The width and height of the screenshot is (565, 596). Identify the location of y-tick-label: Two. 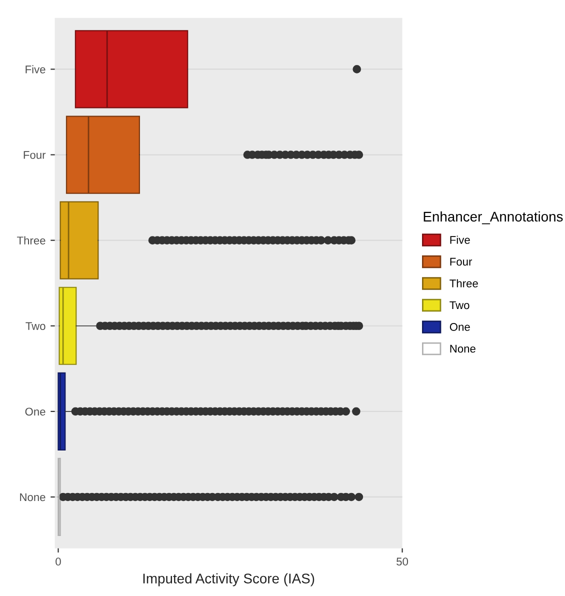
(36, 326).